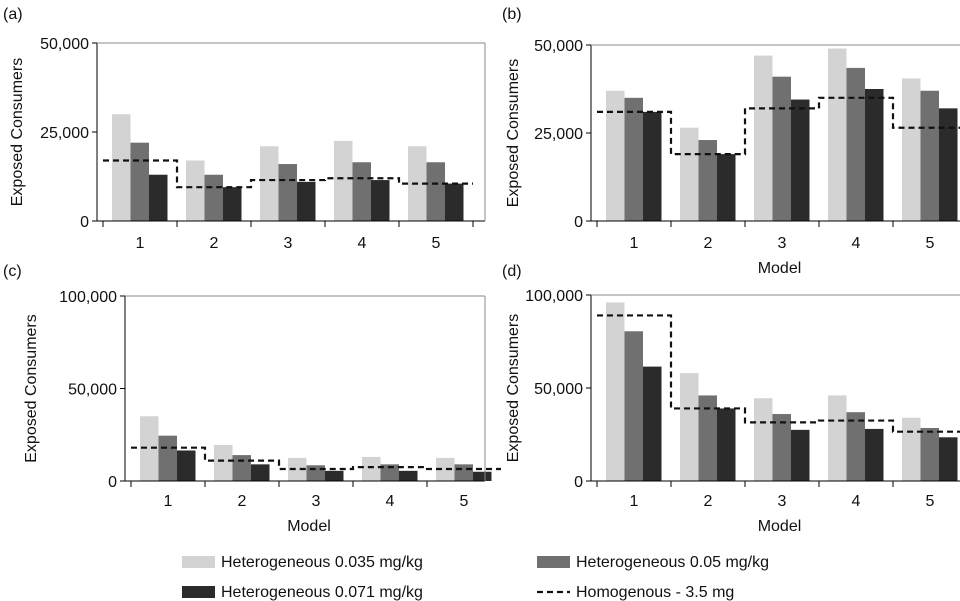  What do you see at coordinates (12, 271) in the screenshot?
I see `panel-label: (c)` at bounding box center [12, 271].